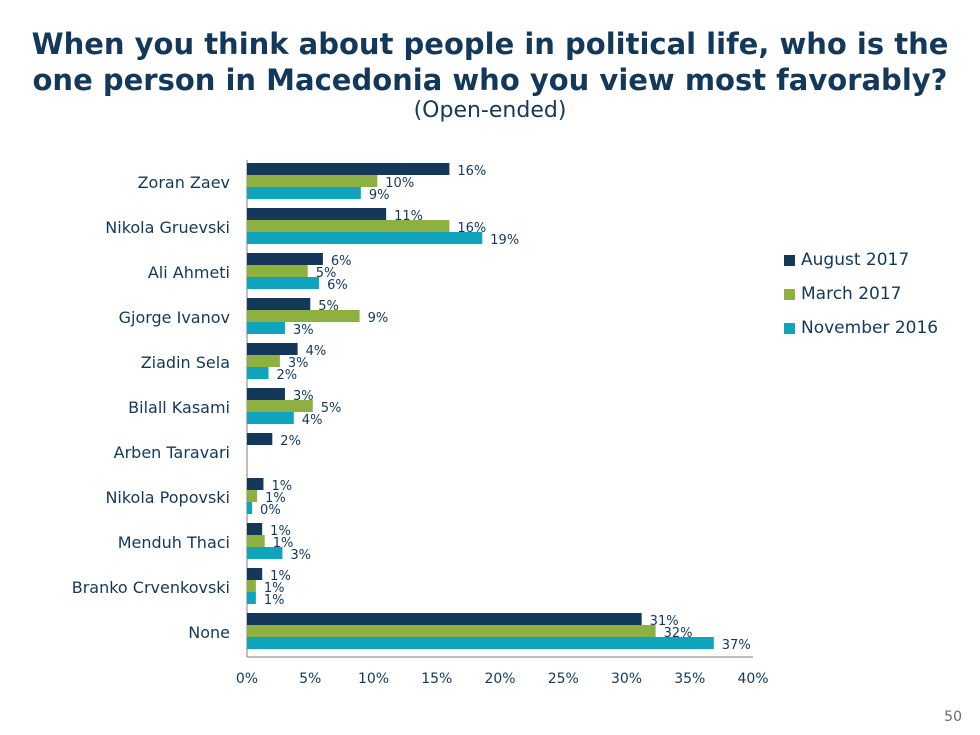 This screenshot has height=735, width=980. Describe the element at coordinates (174, 542) in the screenshot. I see `category-label: Menduh Thaci` at that location.